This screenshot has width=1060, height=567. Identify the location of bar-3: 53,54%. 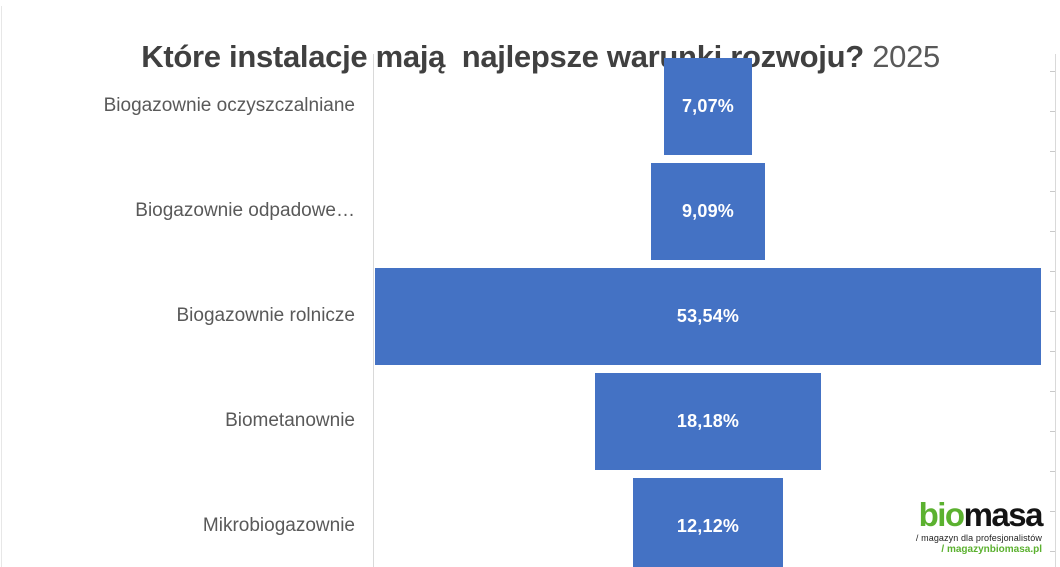
(707, 316).